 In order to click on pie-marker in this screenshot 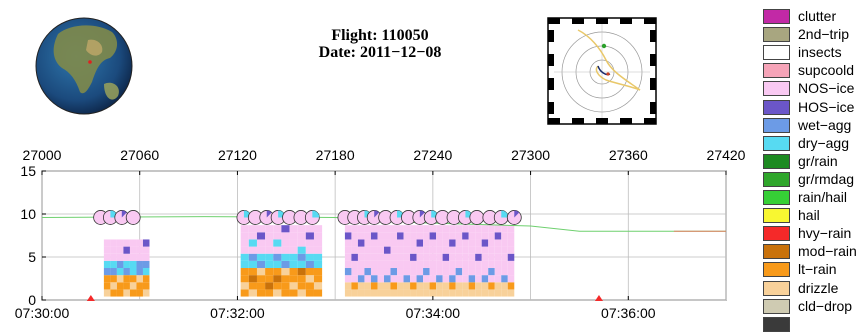, I will do `click(477, 217)`.